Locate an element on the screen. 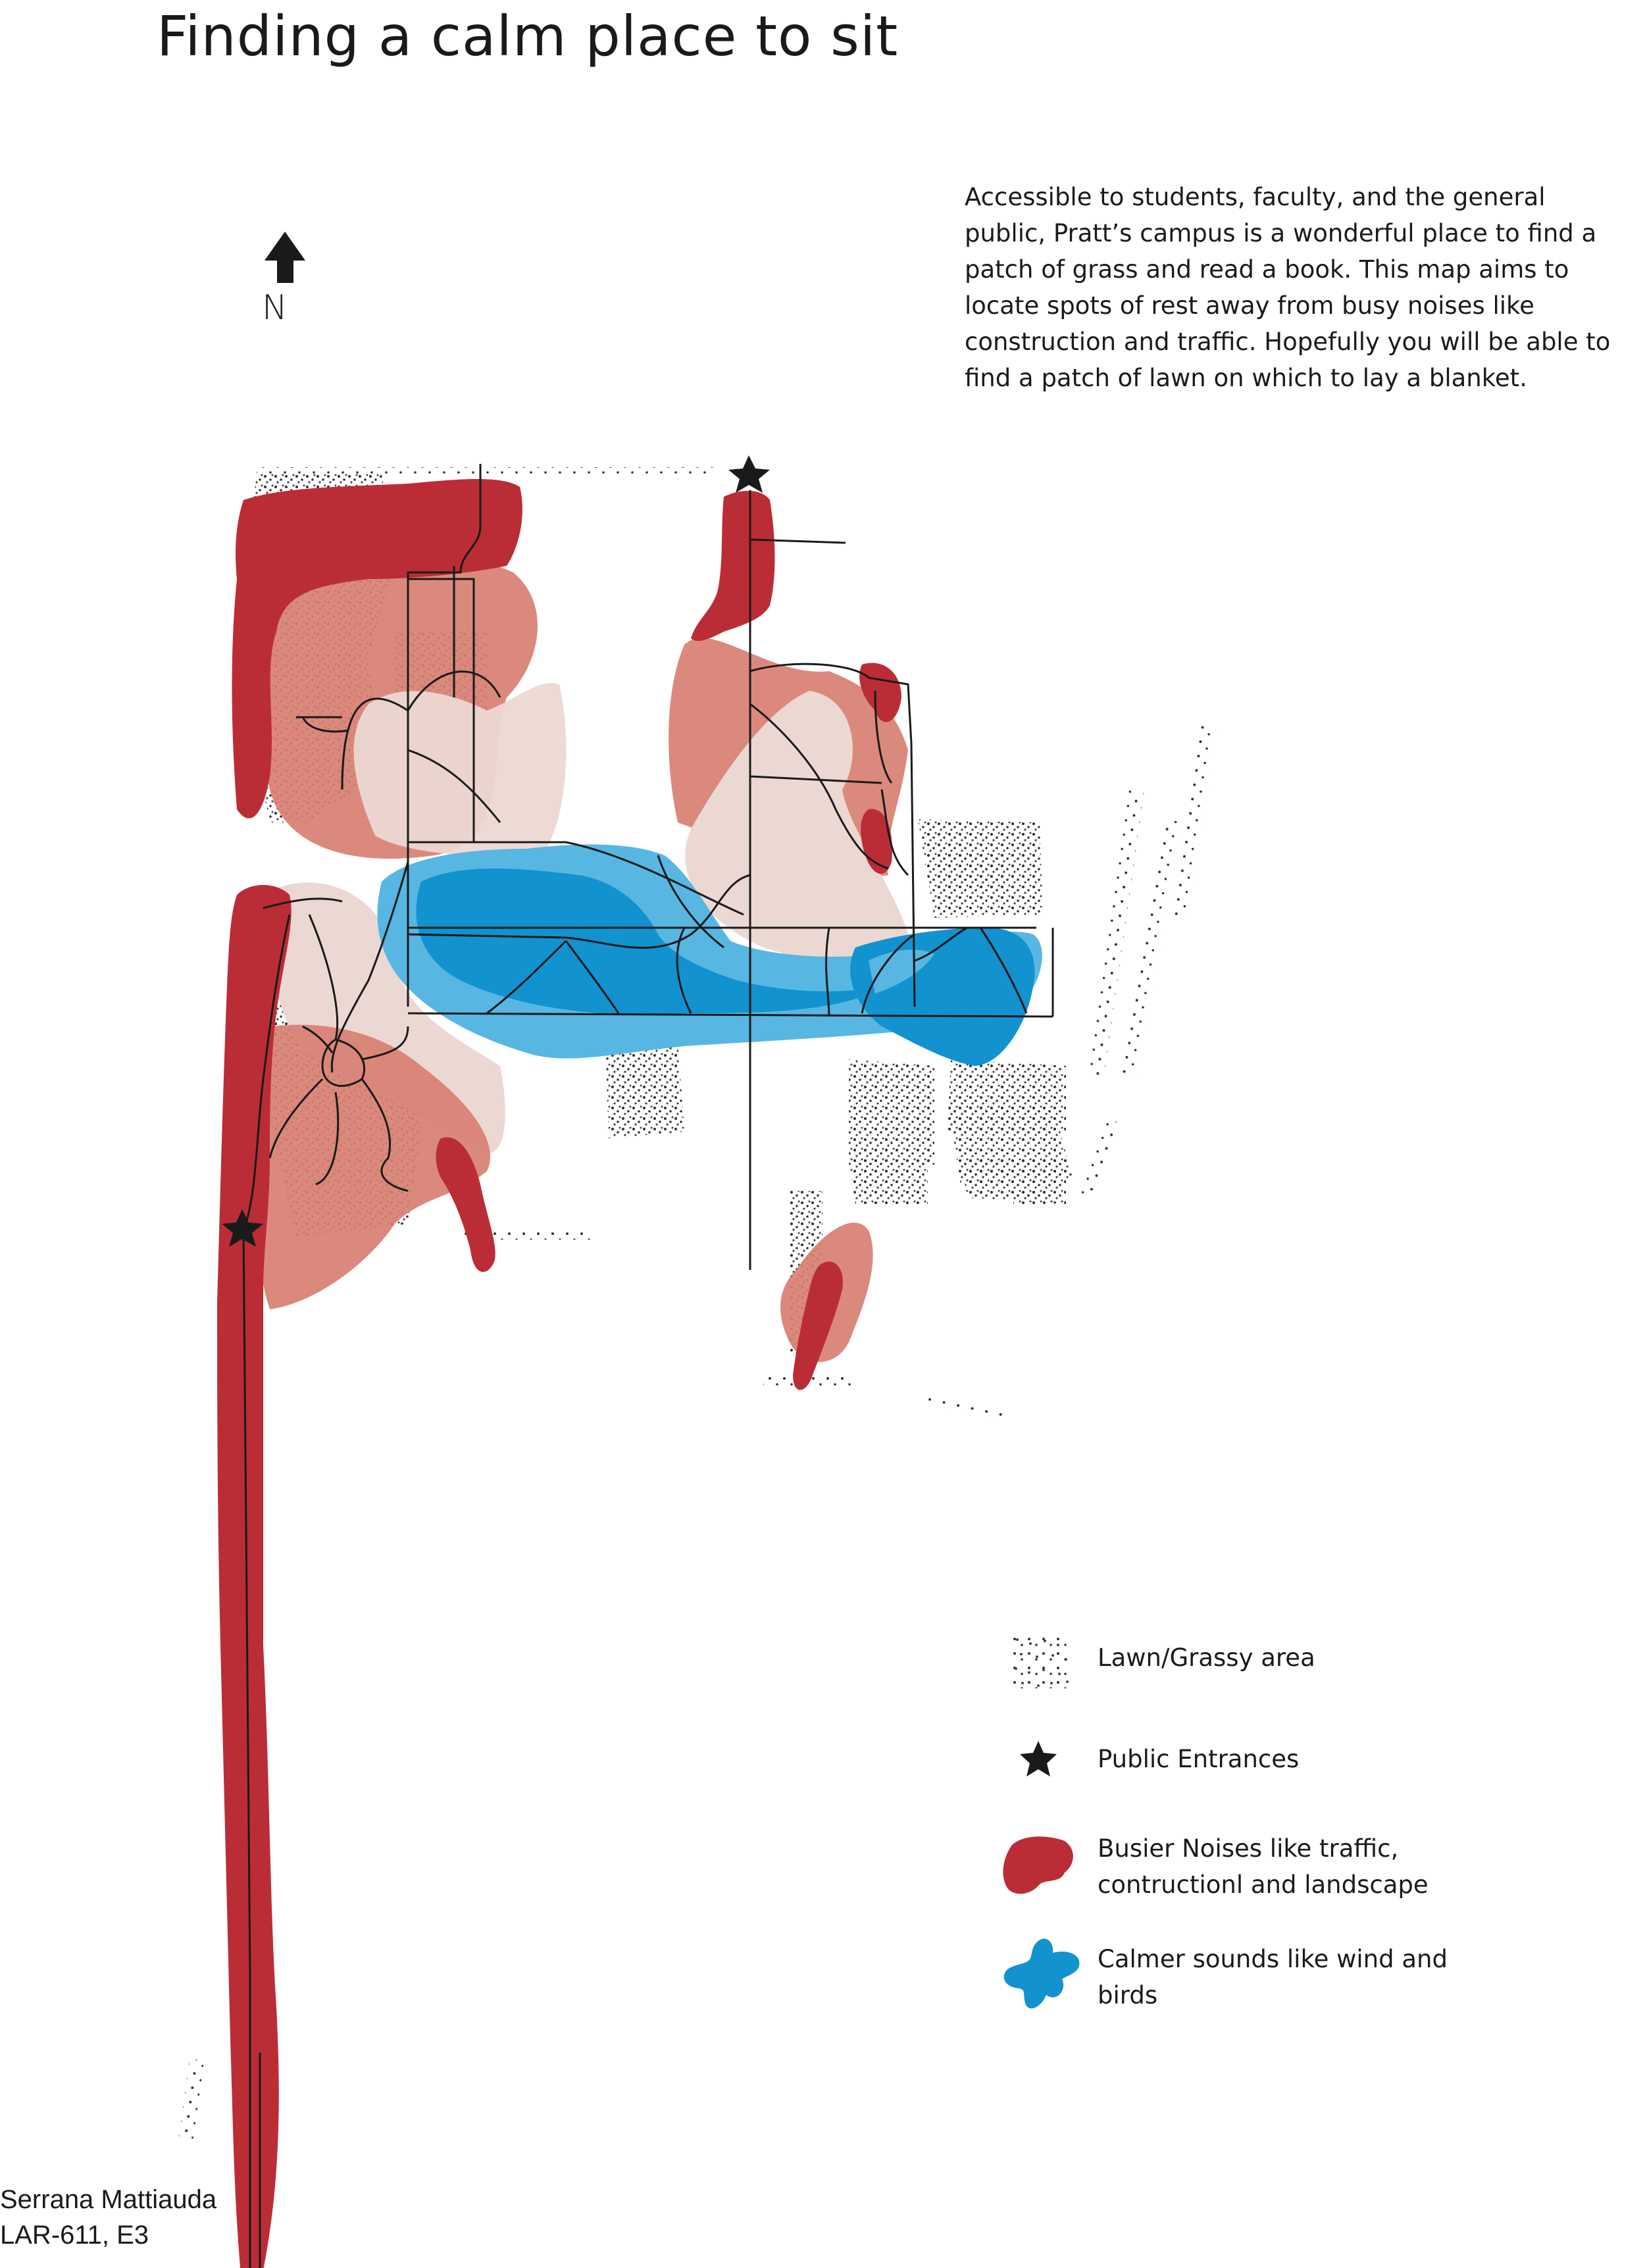 The width and height of the screenshot is (1645, 2268). moderate-noise-area is located at coordinates (374, 1166).